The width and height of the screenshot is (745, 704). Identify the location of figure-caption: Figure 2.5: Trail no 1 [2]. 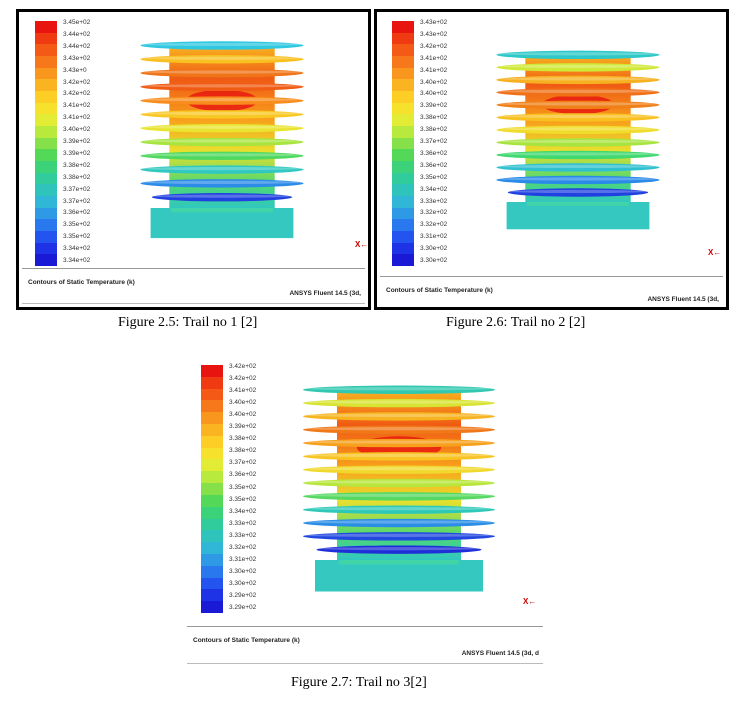
(188, 322).